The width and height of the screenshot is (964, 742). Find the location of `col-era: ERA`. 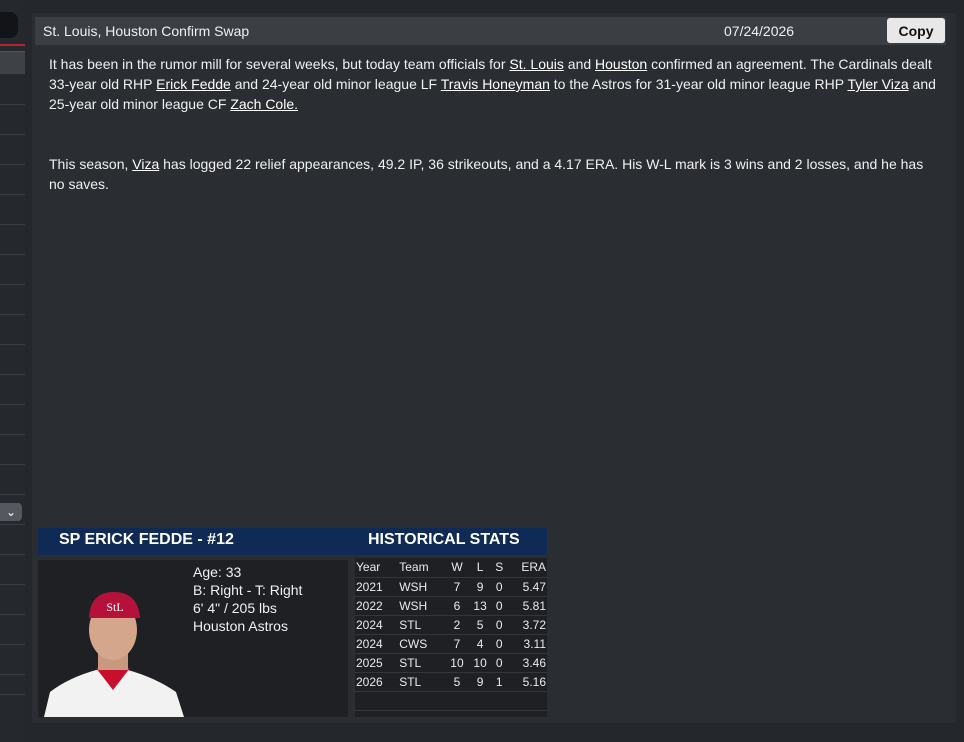

col-era: ERA is located at coordinates (526, 568).